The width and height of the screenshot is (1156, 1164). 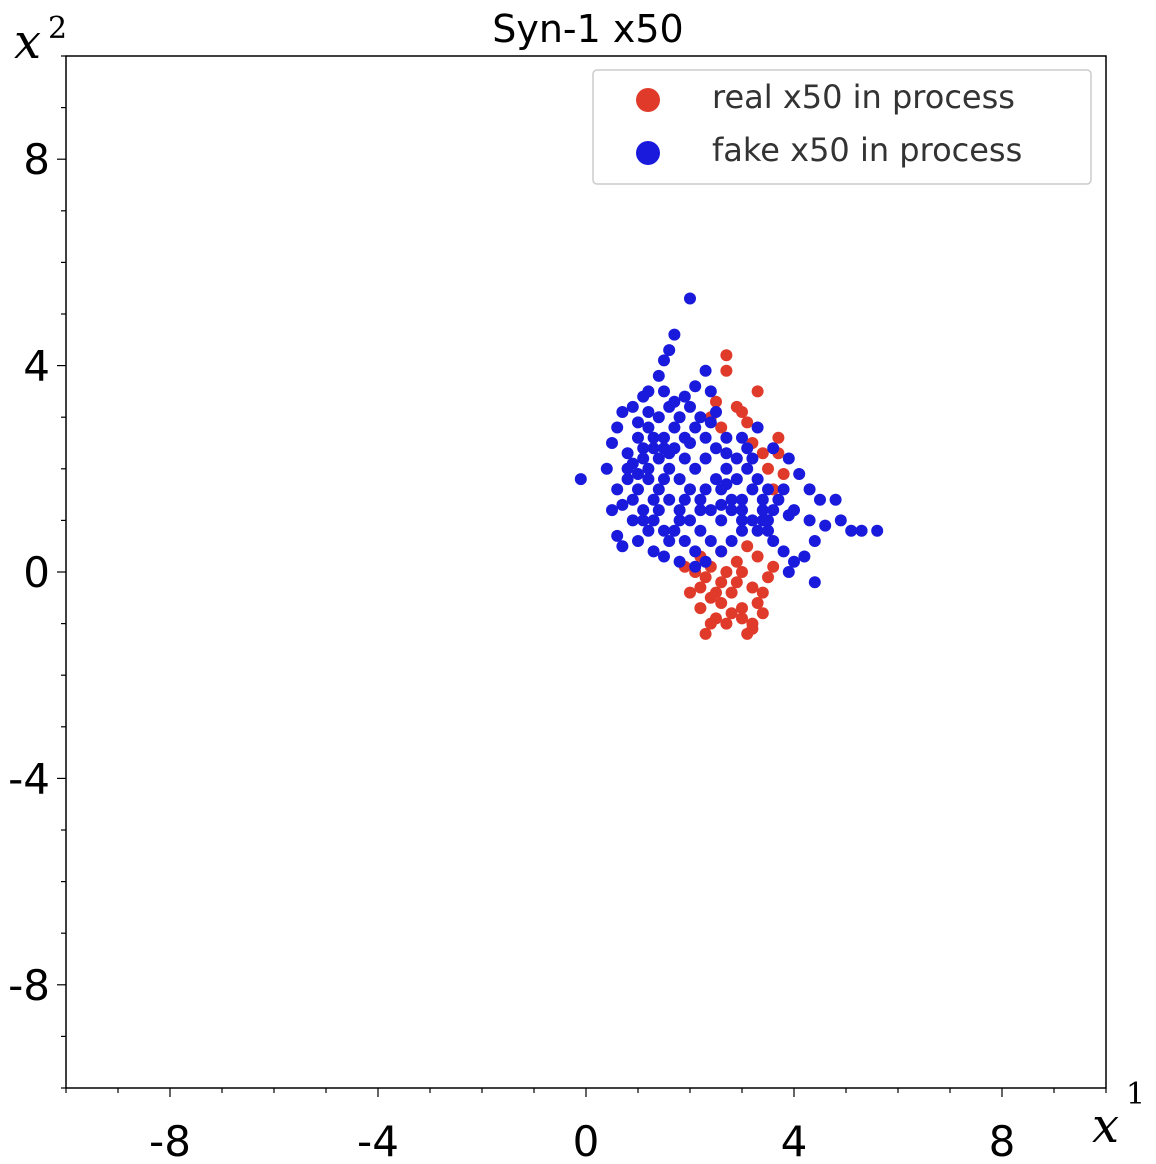 I want to click on y-tick-label: 0, so click(x=36, y=572).